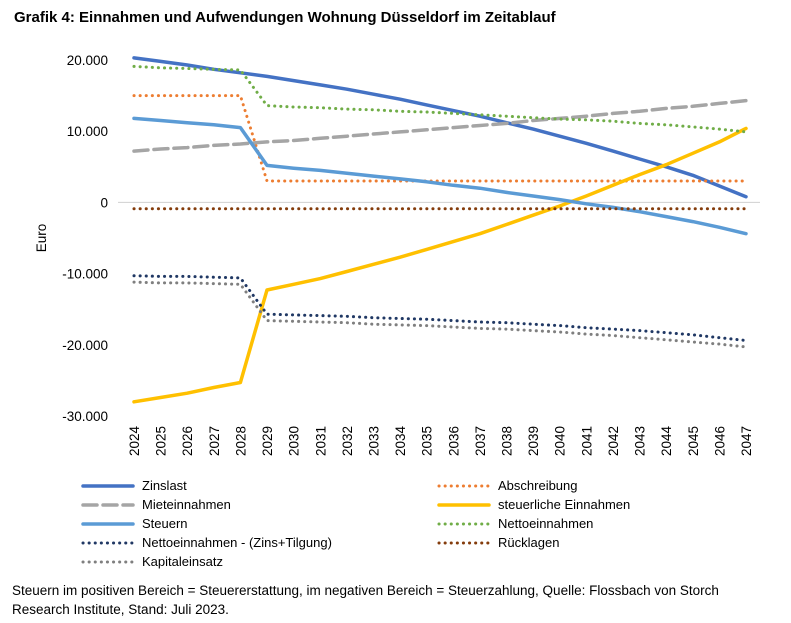 The image size is (791, 623). Describe the element at coordinates (427, 441) in the screenshot. I see `x-tick-label: 2035` at that location.